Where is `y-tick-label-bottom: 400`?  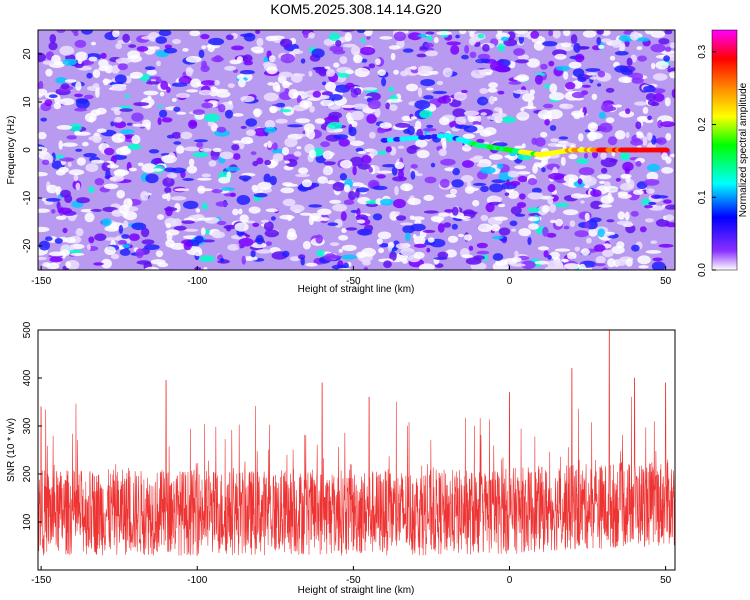
y-tick-label-bottom: 400 is located at coordinates (27, 377).